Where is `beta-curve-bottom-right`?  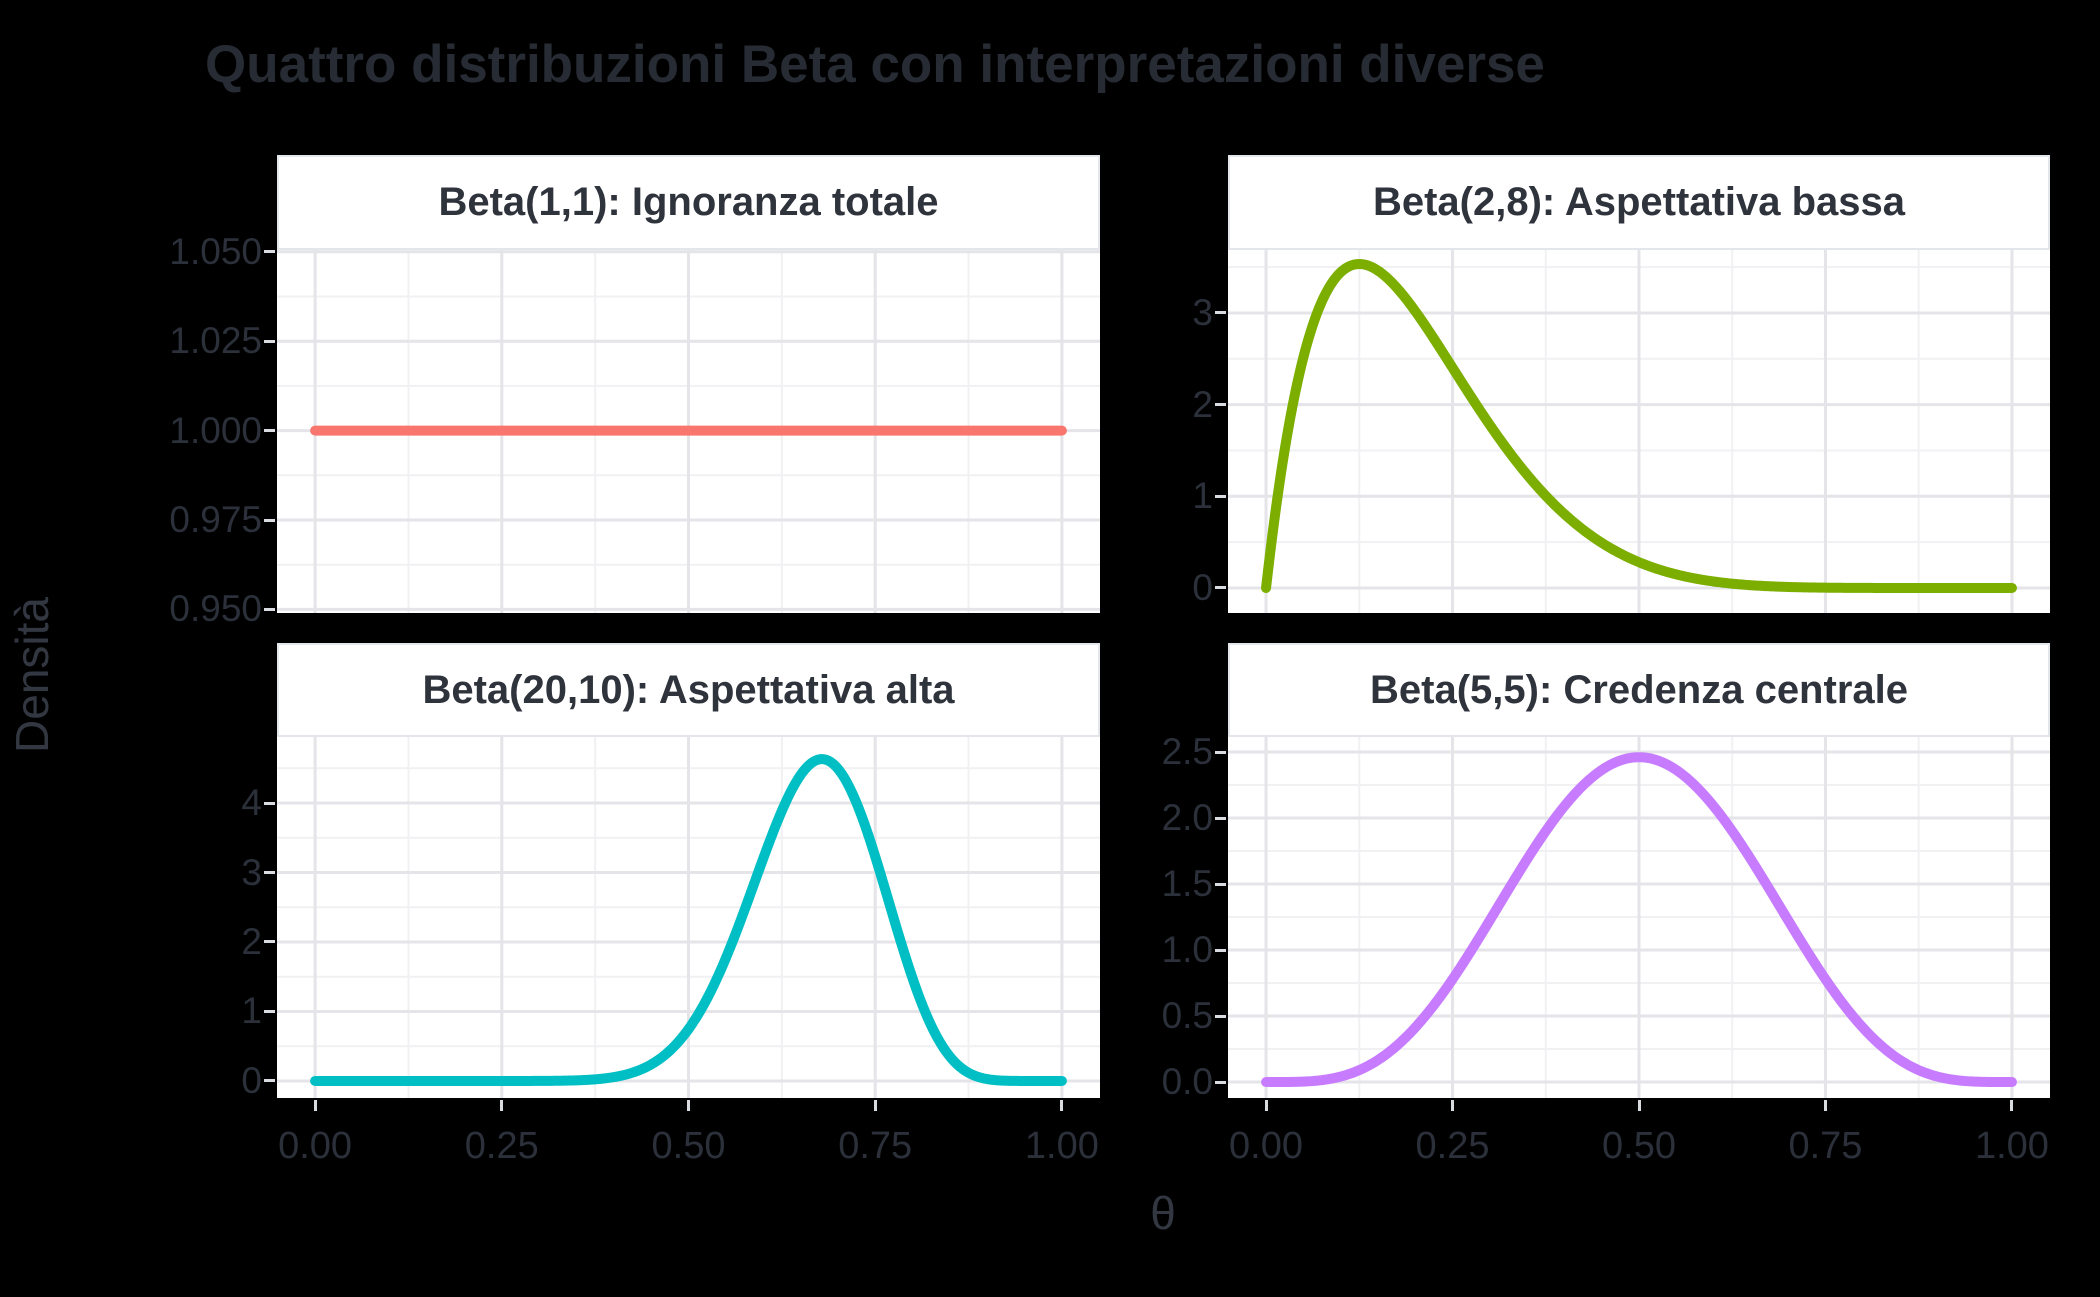 beta-curve-bottom-right is located at coordinates (1639, 920).